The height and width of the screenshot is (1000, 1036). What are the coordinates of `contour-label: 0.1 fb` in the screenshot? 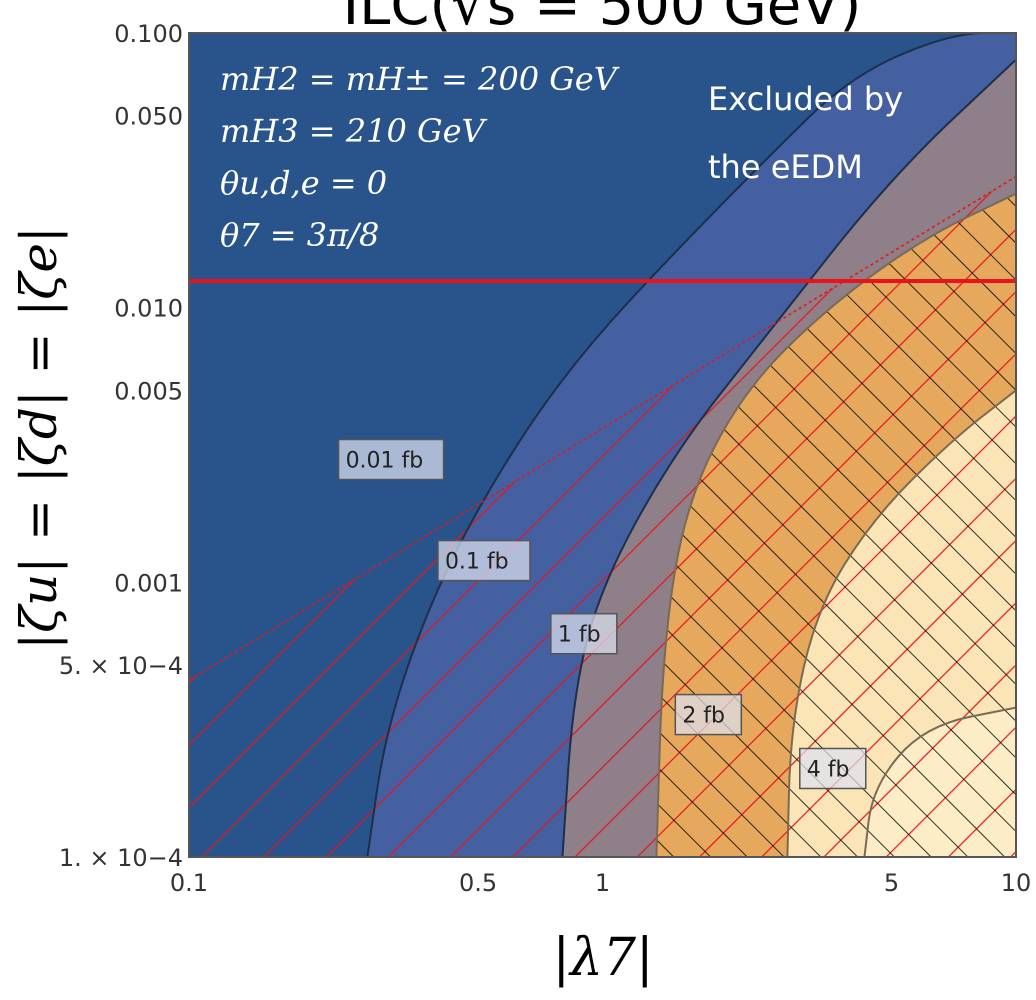 It's located at (484, 560).